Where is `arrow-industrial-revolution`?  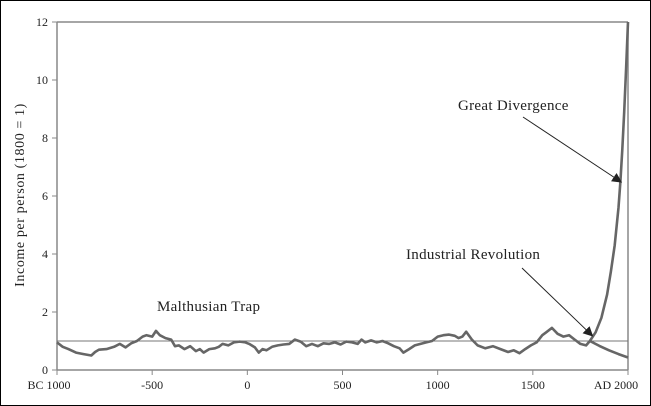
arrow-industrial-revolution is located at coordinates (557, 302).